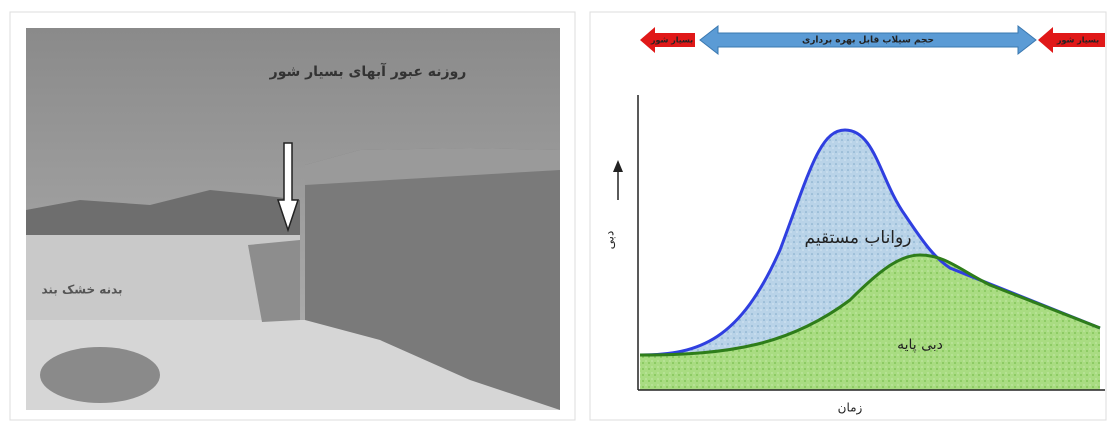 The height and width of the screenshot is (423, 1110). I want to click on arrow-icon, so click(288, 187).